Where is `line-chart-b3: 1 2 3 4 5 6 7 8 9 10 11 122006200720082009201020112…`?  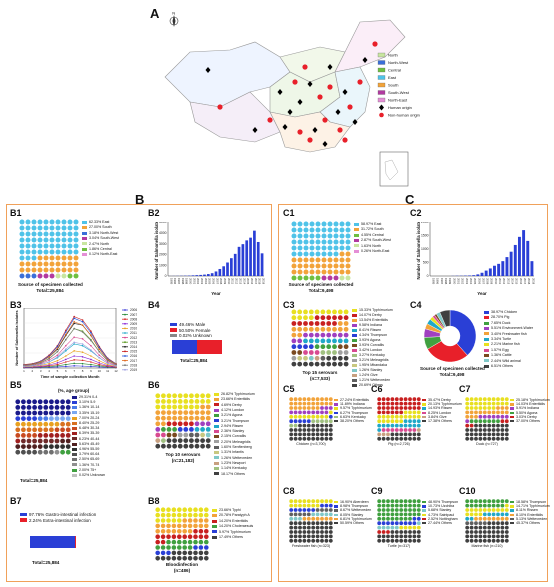
line-chart-b3: 1 2 3 4 5 6 7 8 9 10 11 122006200720082009201020112… is located at coordinates (76, 343).